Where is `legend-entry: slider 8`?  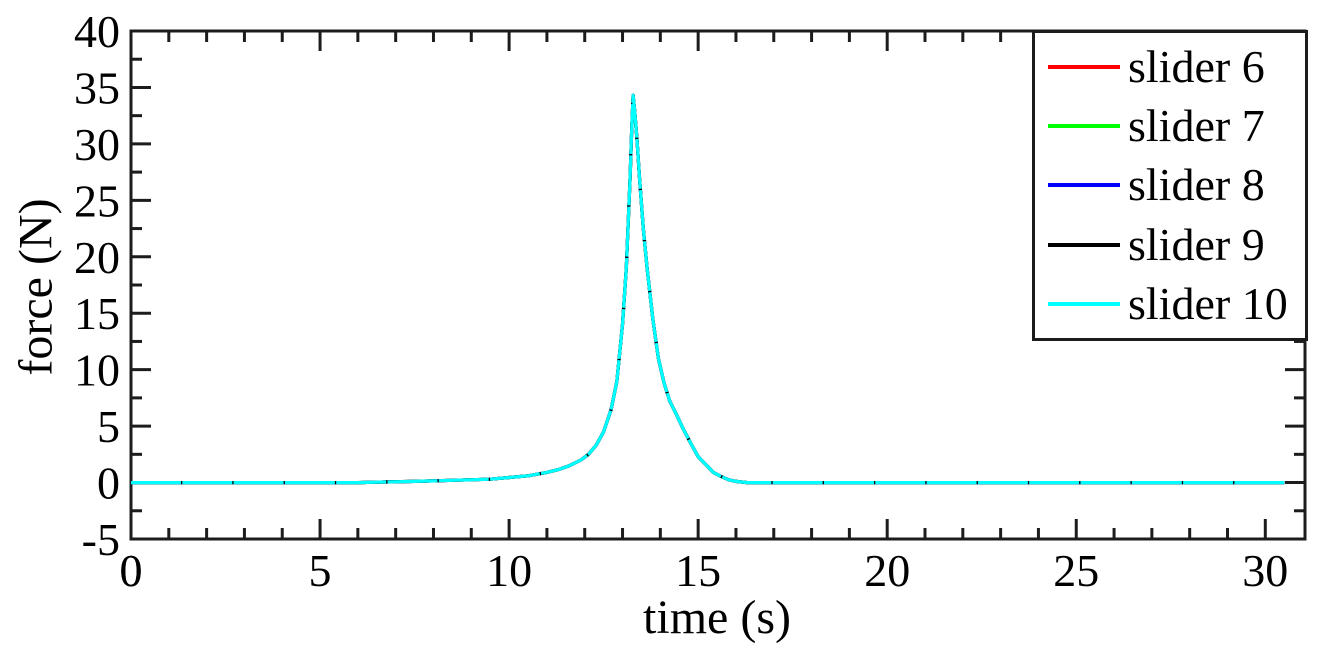 legend-entry: slider 8 is located at coordinates (1170, 185).